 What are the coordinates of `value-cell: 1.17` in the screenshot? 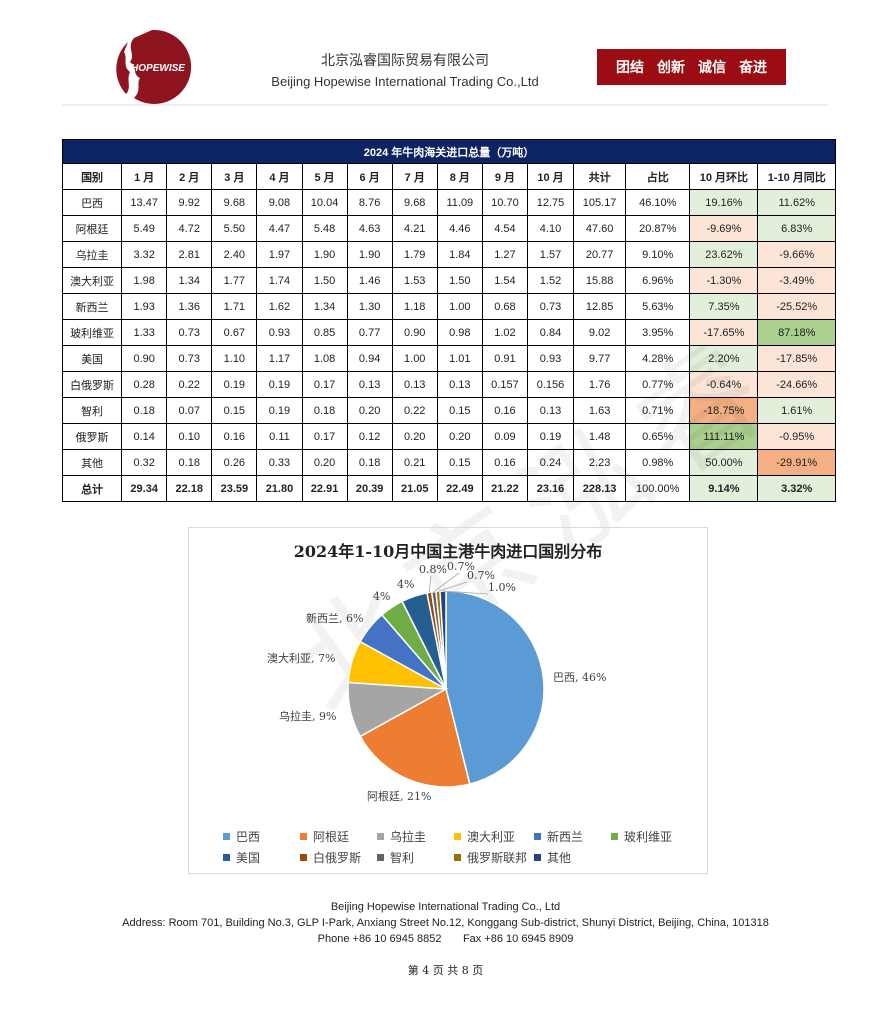 It's located at (279, 358).